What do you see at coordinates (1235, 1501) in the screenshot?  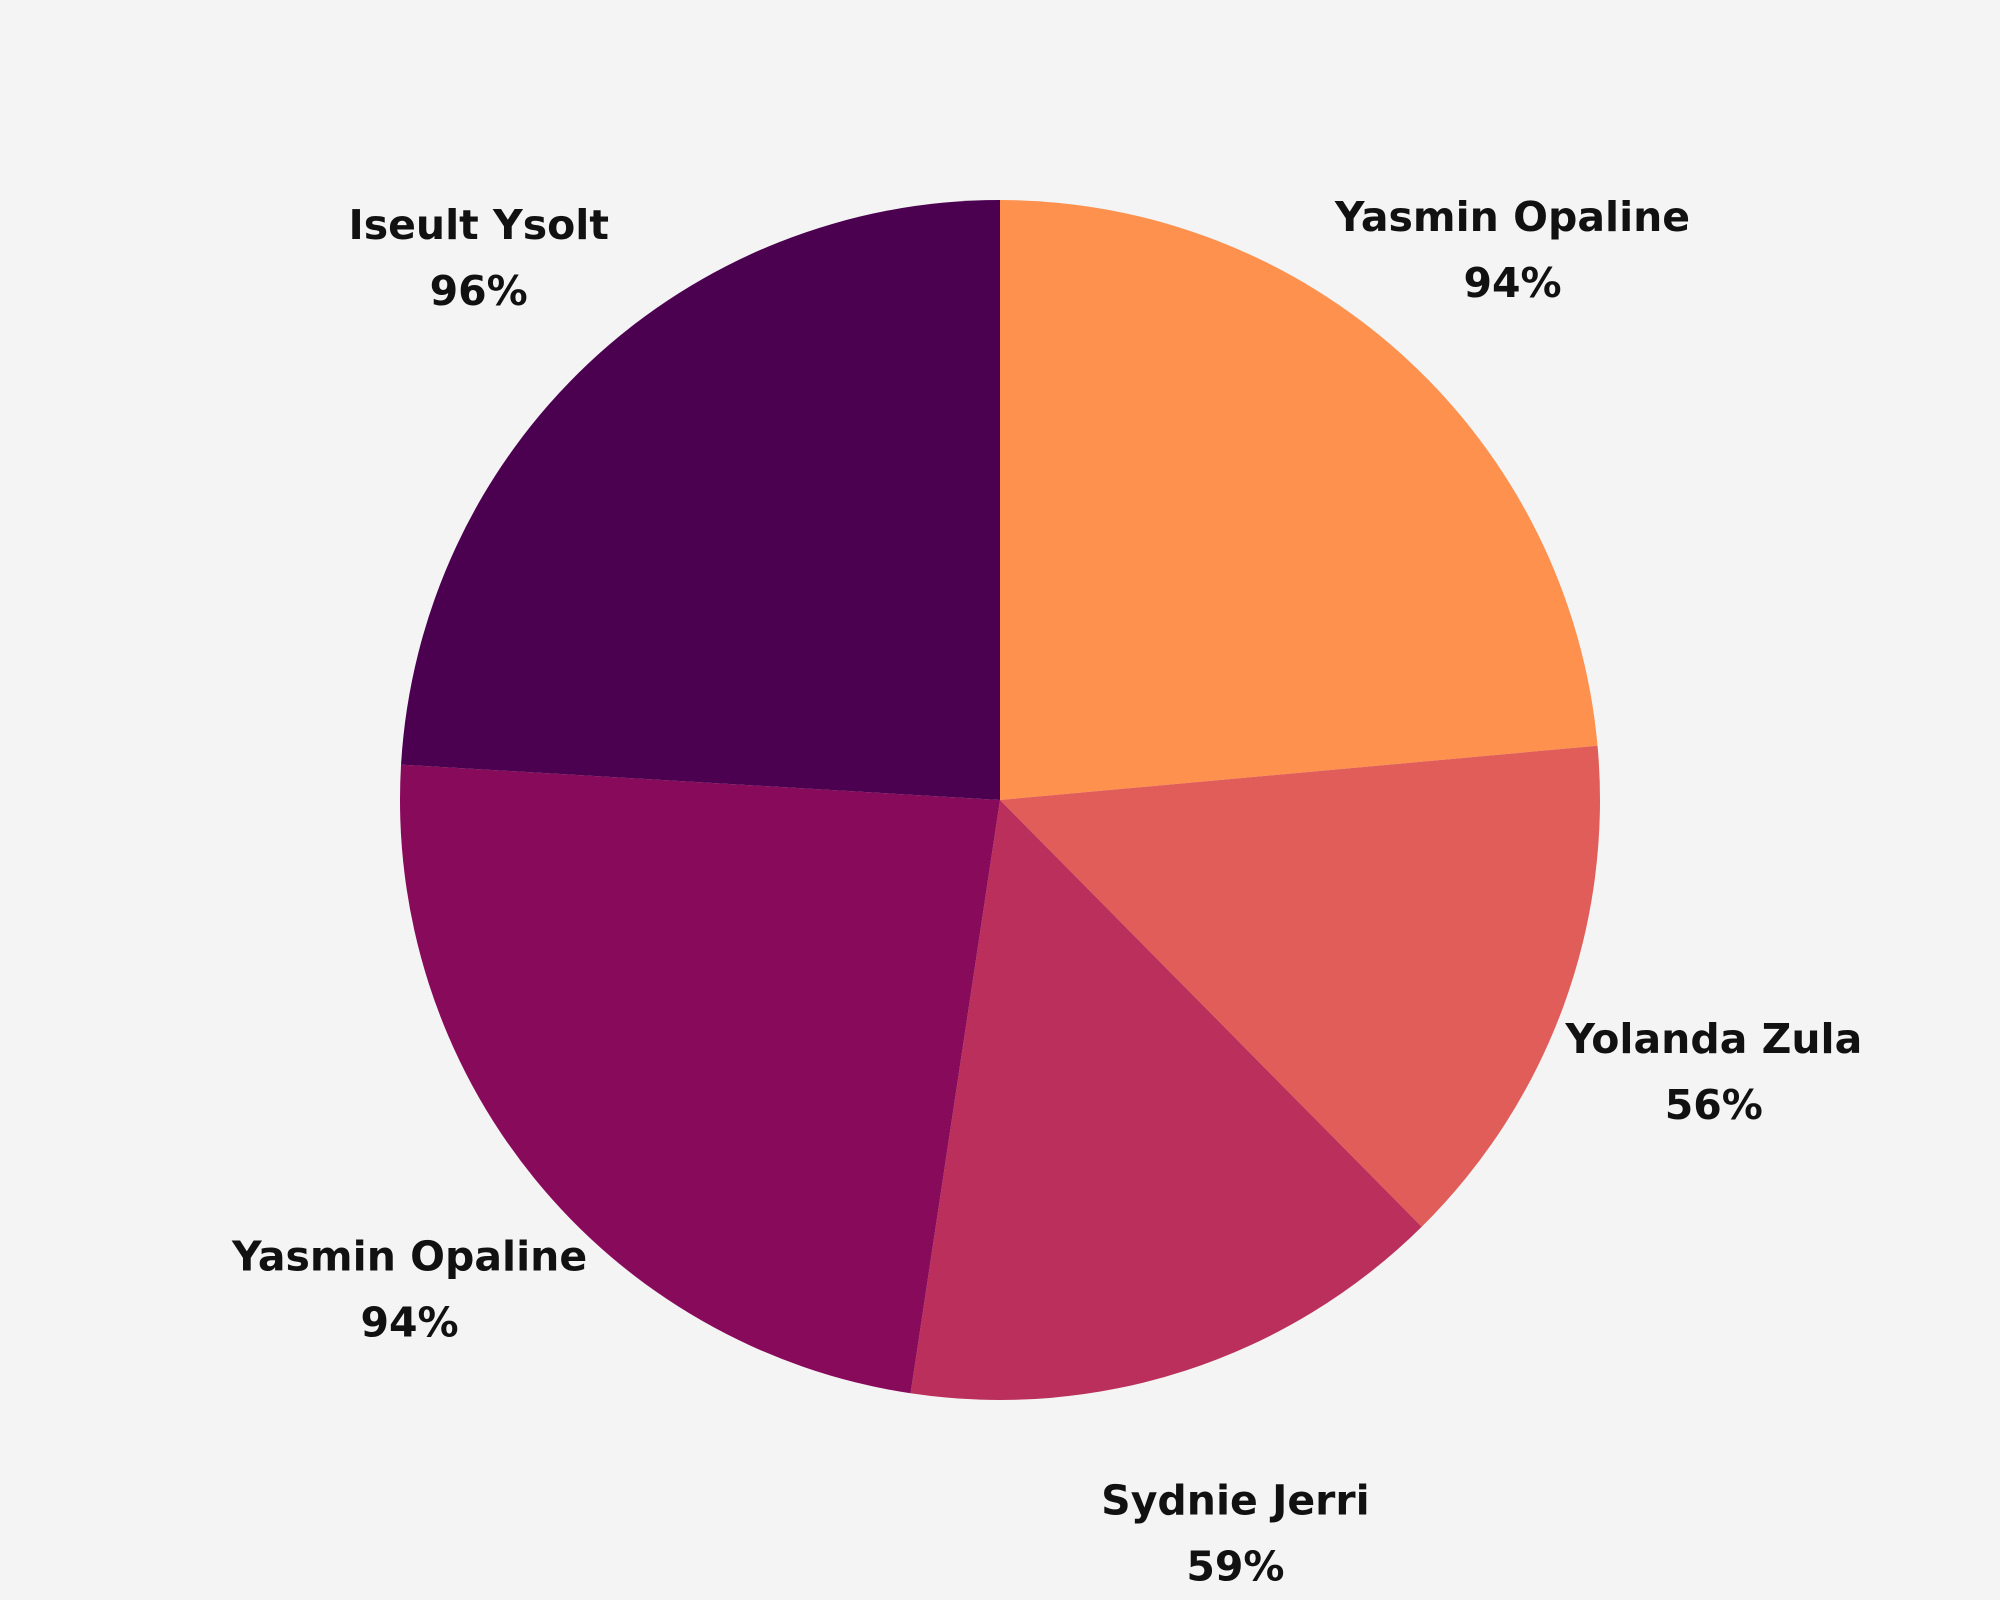 I see `slice-label-2: Sydnie Jerri` at bounding box center [1235, 1501].